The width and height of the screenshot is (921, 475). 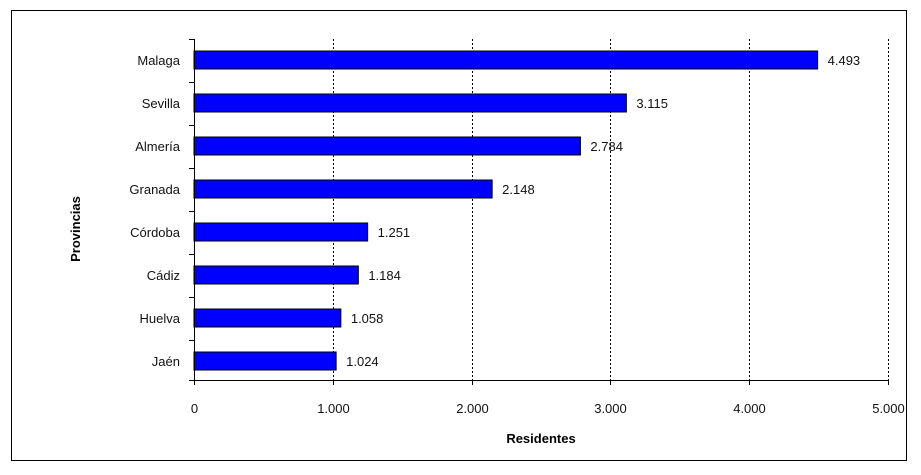 I want to click on category-label-3: Granada, so click(x=154, y=189).